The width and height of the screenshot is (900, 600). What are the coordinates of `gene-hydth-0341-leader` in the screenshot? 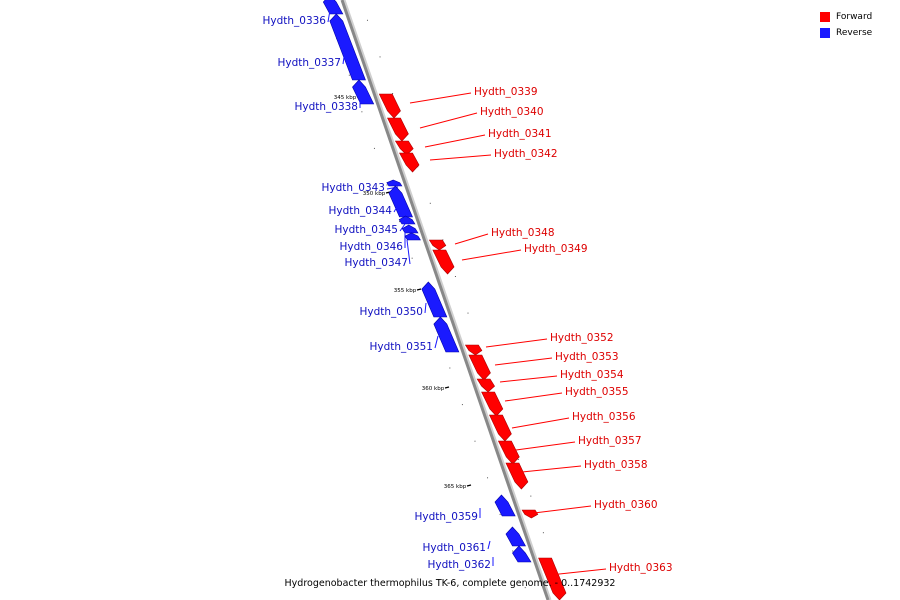 It's located at (455, 141).